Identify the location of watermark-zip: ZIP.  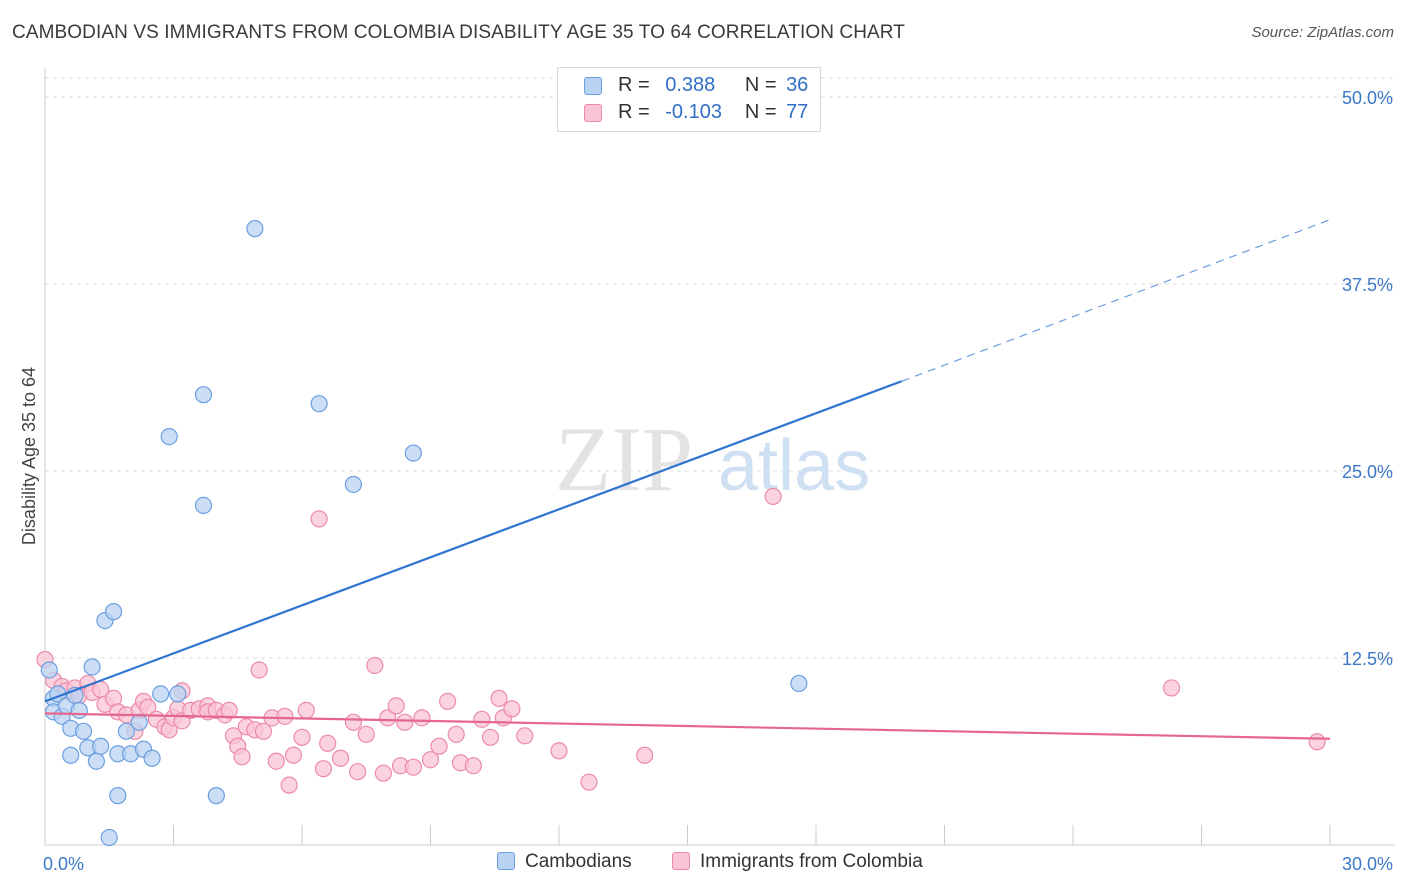
(624, 459).